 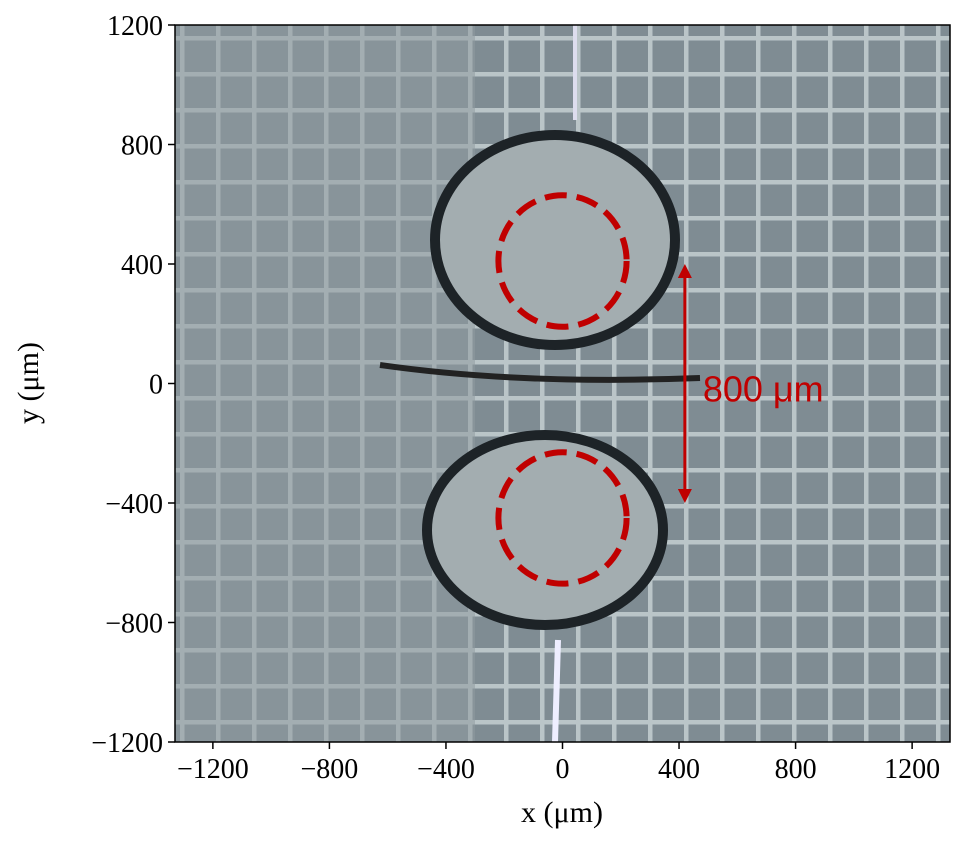 I want to click on y-tick-label: −400, so click(x=134, y=504).